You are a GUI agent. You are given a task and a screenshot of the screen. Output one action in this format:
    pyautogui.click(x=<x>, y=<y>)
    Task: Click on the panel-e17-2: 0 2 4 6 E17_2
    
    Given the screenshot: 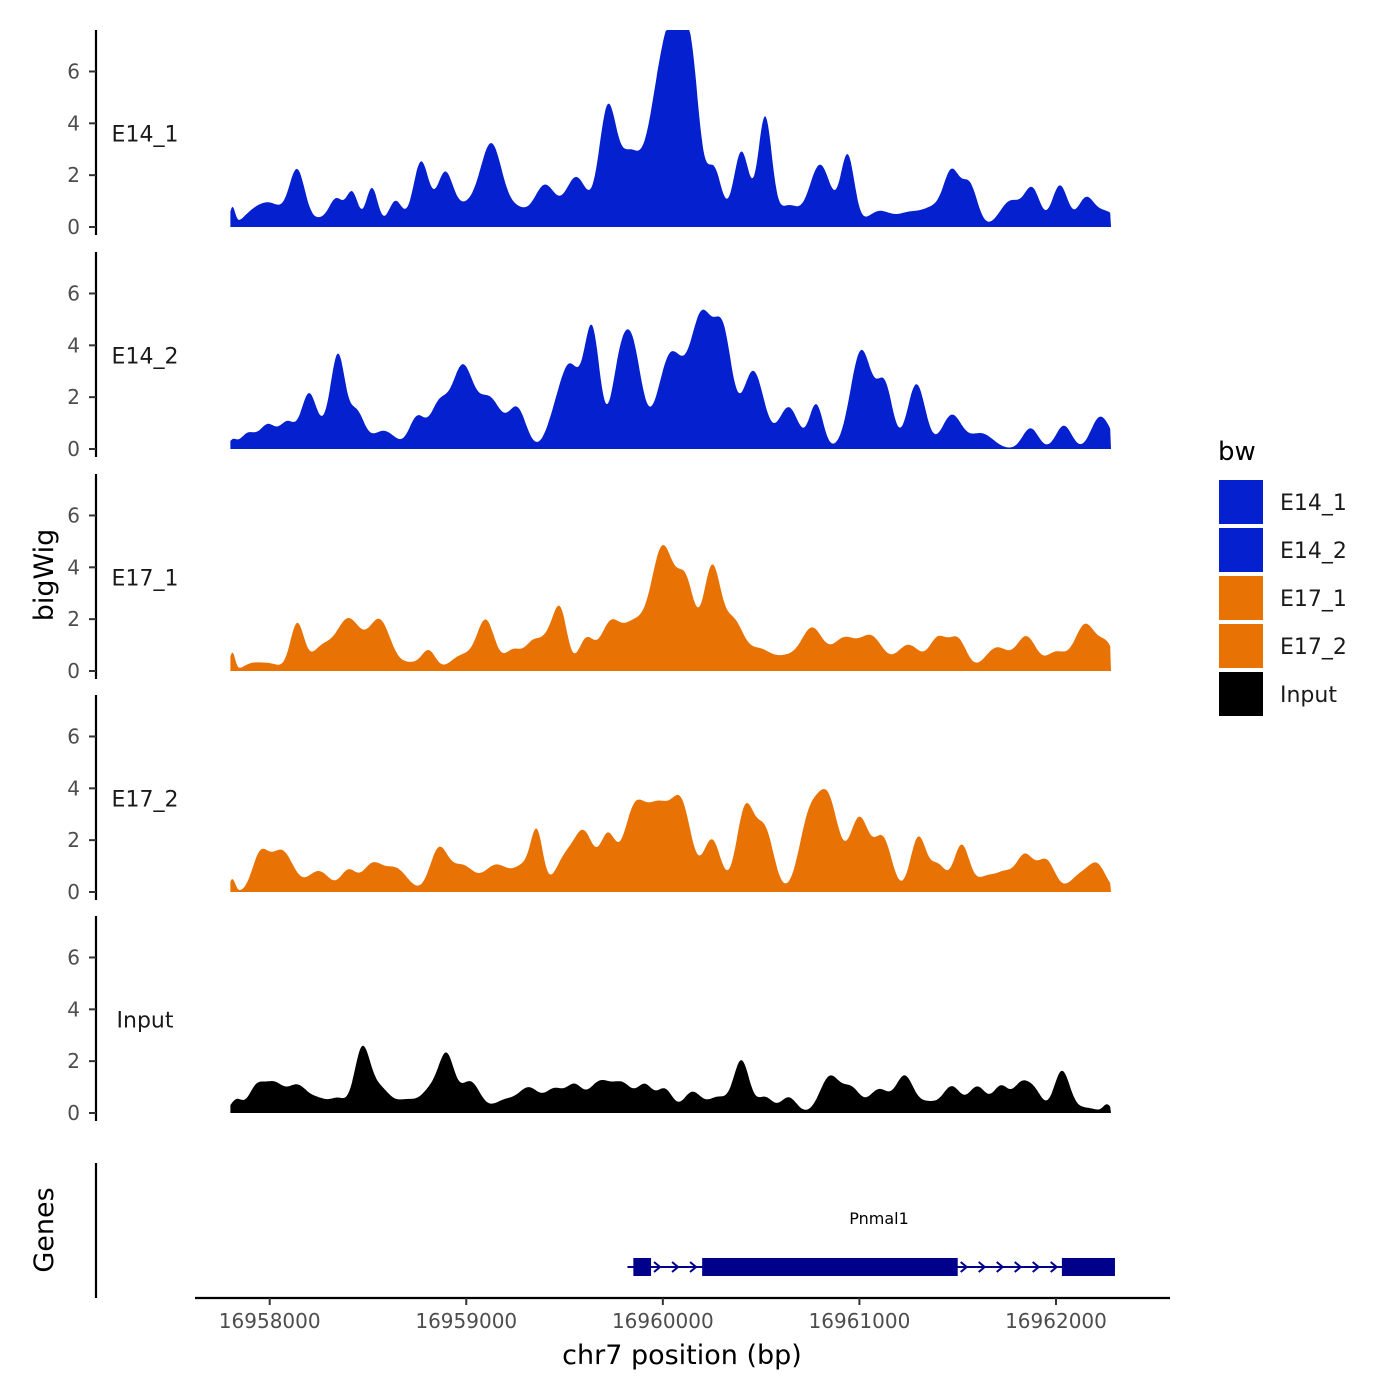 What is the action you would take?
    pyautogui.click(x=589, y=799)
    